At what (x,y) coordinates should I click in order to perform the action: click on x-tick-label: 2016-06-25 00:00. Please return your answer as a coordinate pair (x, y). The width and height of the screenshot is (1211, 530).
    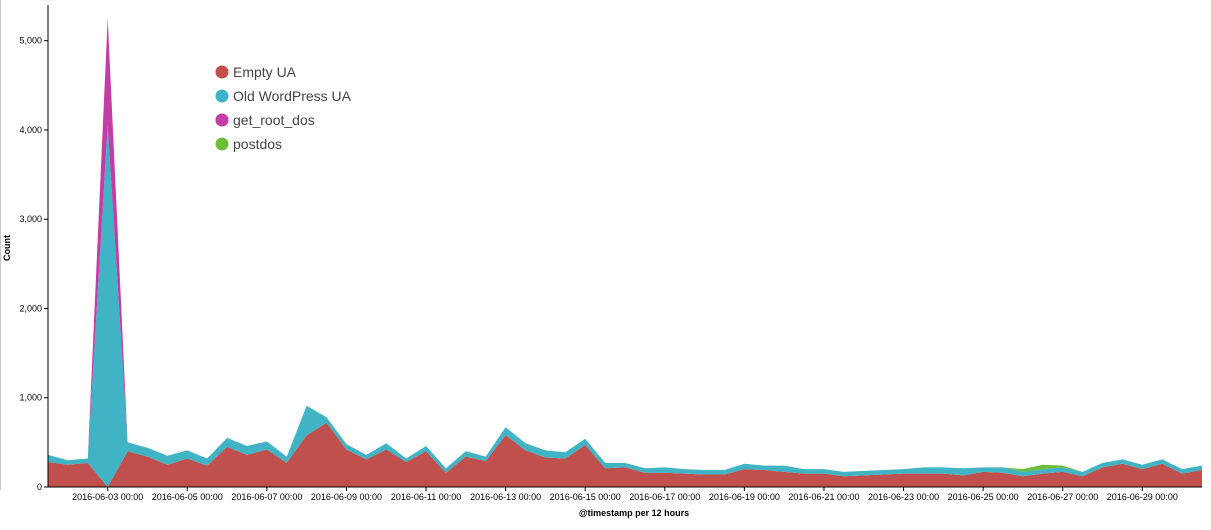
    Looking at the image, I should click on (983, 497).